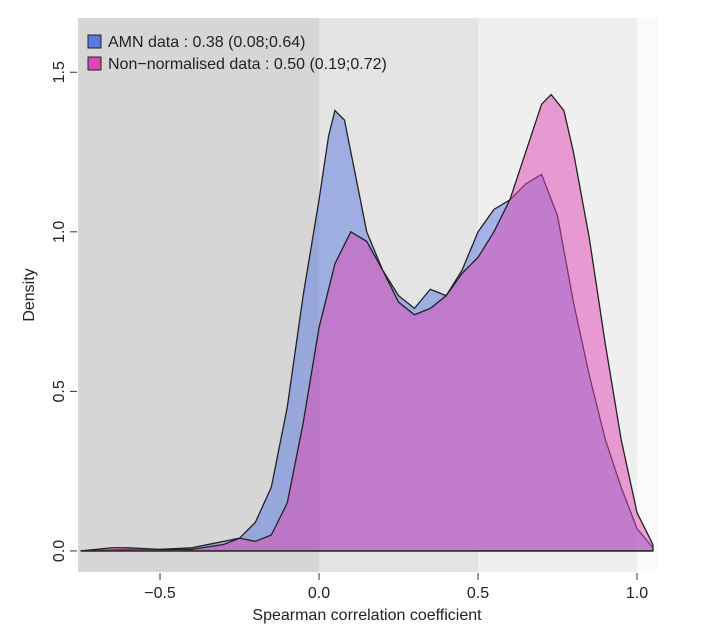 This screenshot has height=639, width=708. Describe the element at coordinates (29, 294) in the screenshot. I see `y-axis-label: Density` at that location.